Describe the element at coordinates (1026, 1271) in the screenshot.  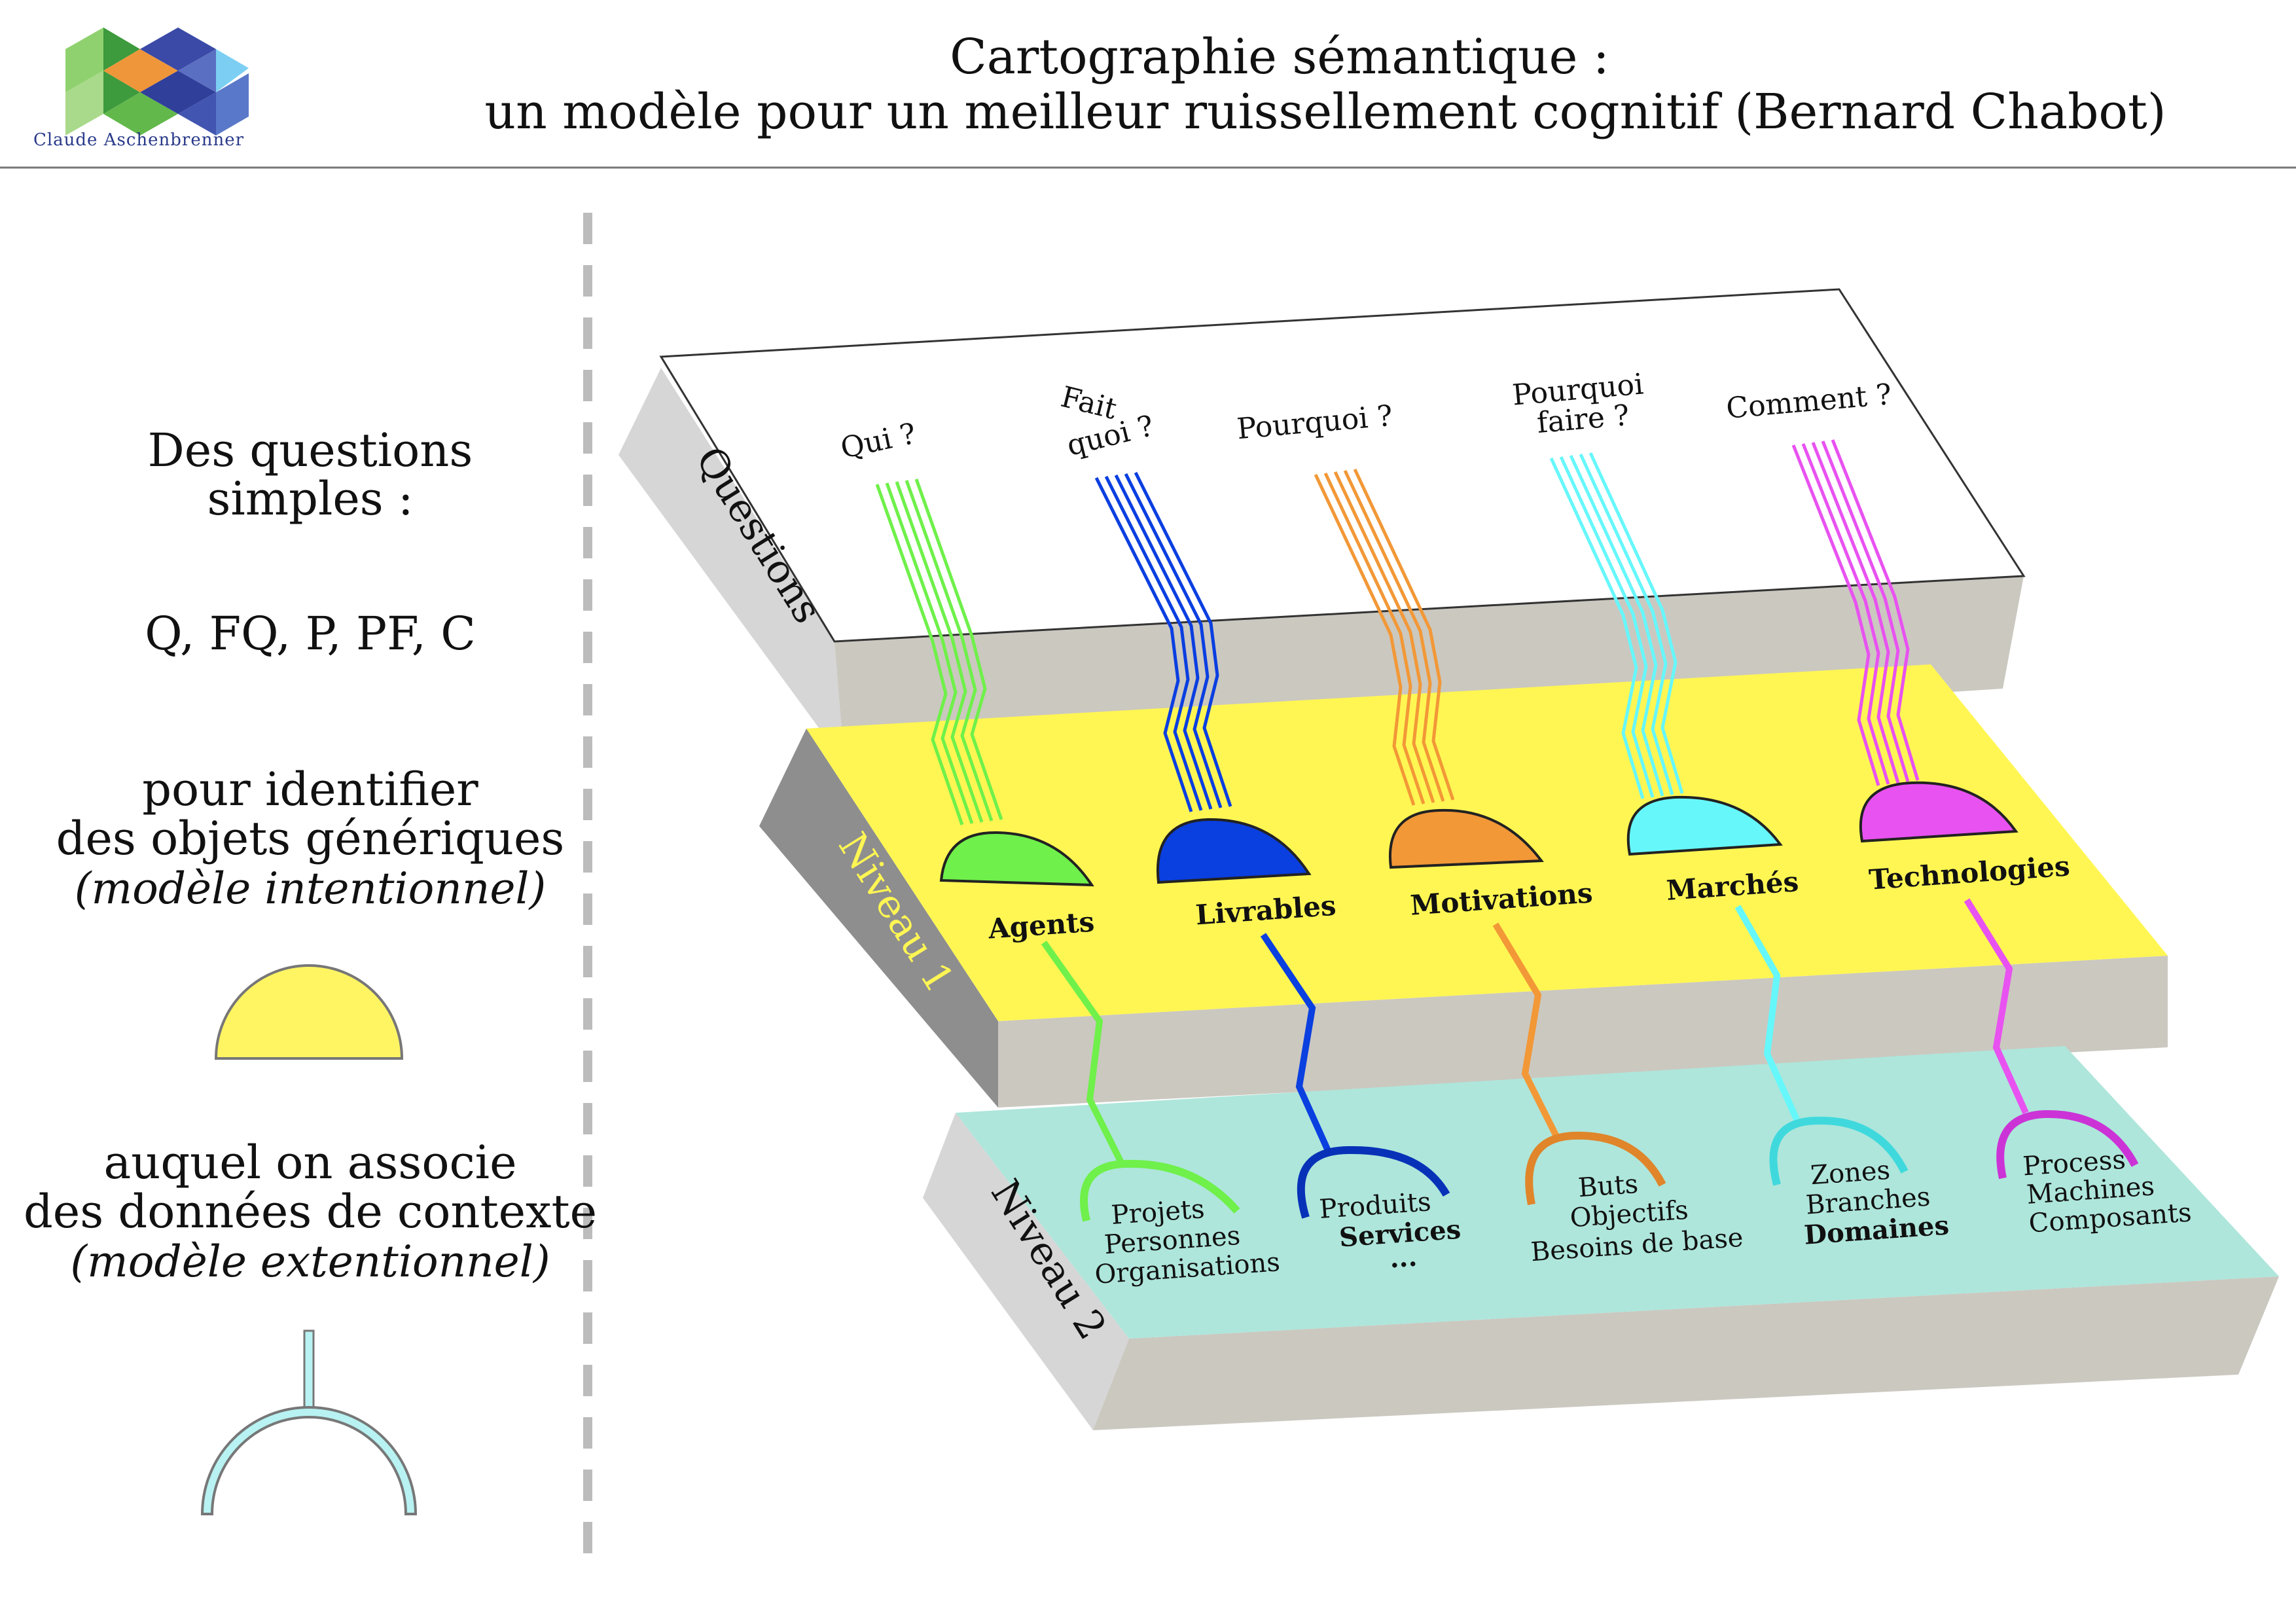
I see `niveau2-layer-side` at that location.